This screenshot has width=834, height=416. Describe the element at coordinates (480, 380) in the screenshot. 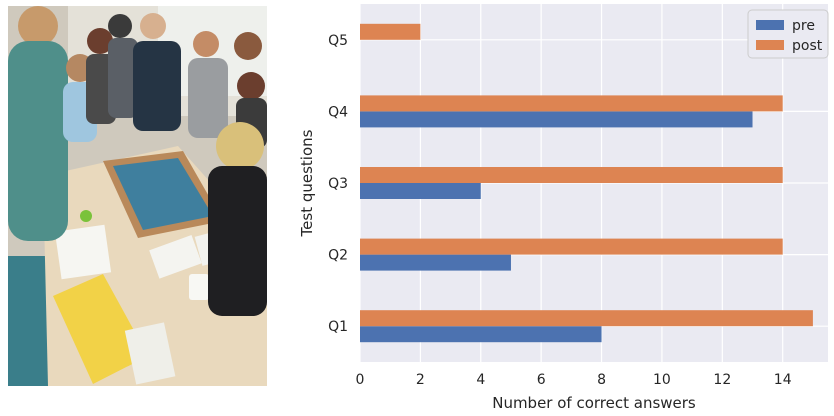

I see `x-tick-label: 4` at that location.